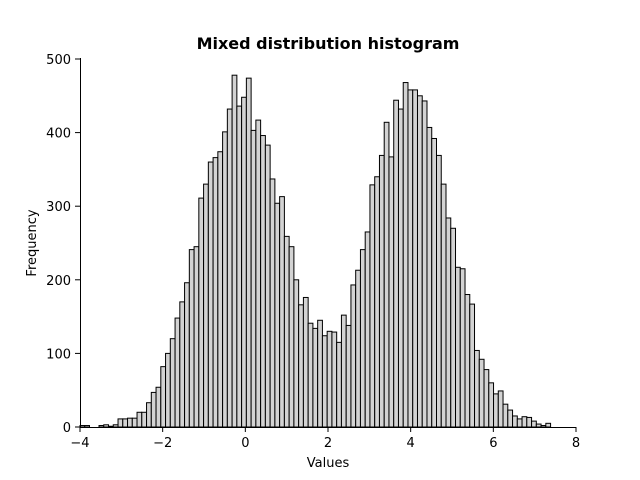 This screenshot has height=480, width=640. What do you see at coordinates (162, 443) in the screenshot?
I see `x-tick-label: −2` at bounding box center [162, 443].